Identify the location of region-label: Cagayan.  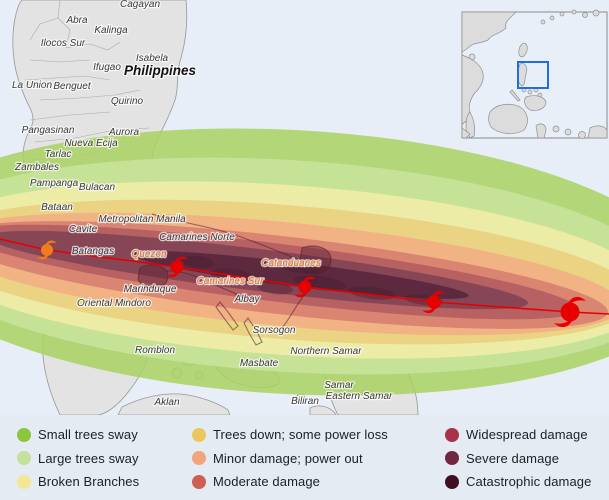
(140, 5).